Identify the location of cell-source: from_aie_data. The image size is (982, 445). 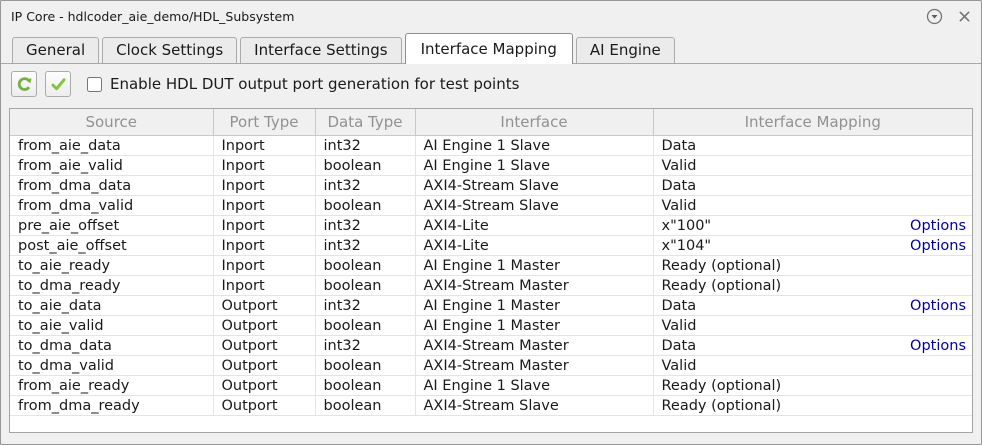
(112, 145).